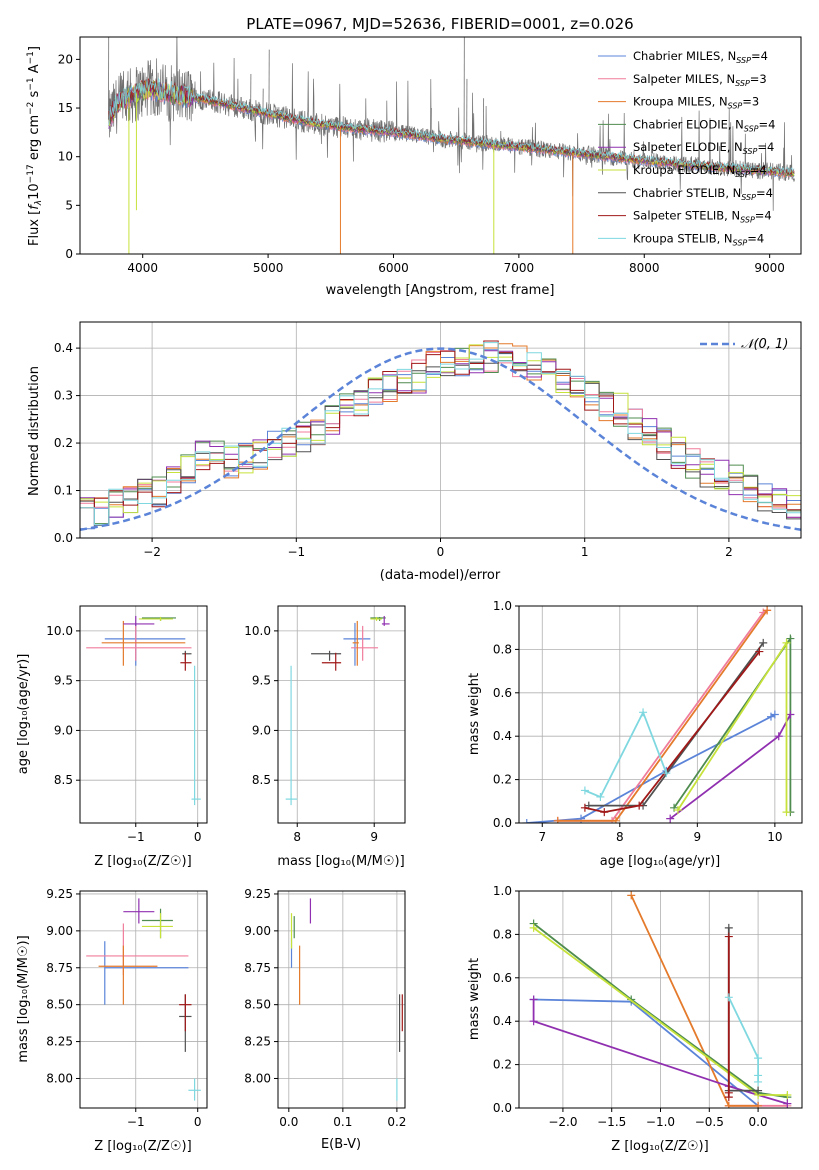  Describe the element at coordinates (69, 205) in the screenshot. I see `y-tick-label: 5` at that location.